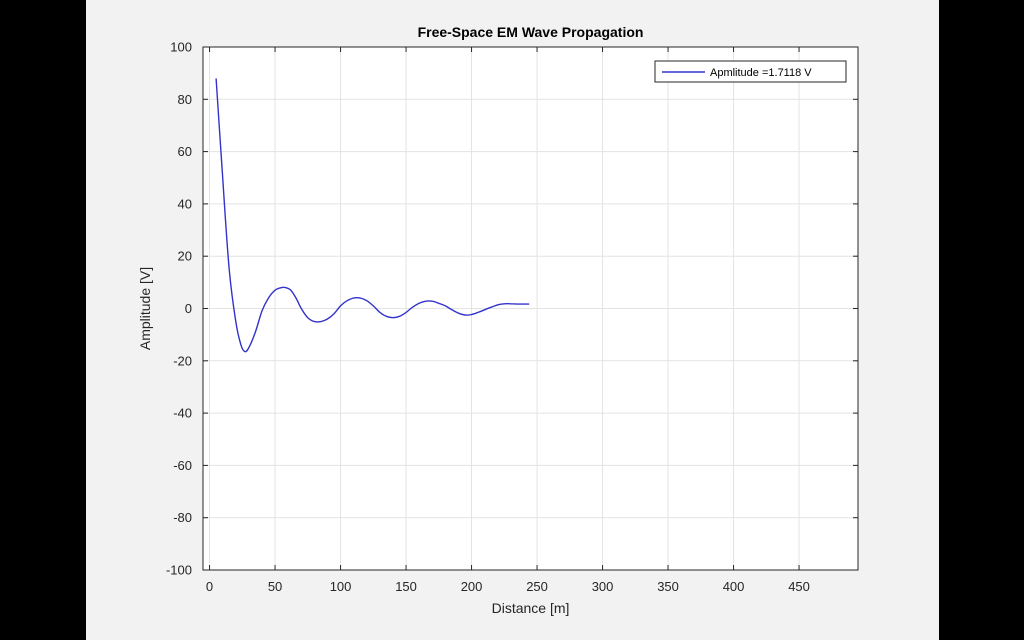 Image resolution: width=1024 pixels, height=640 pixels. Describe the element at coordinates (179, 309) in the screenshot. I see `y-tick-labels: -100 -80 -60 -40 -20 0 20 40 60 80 100` at that location.